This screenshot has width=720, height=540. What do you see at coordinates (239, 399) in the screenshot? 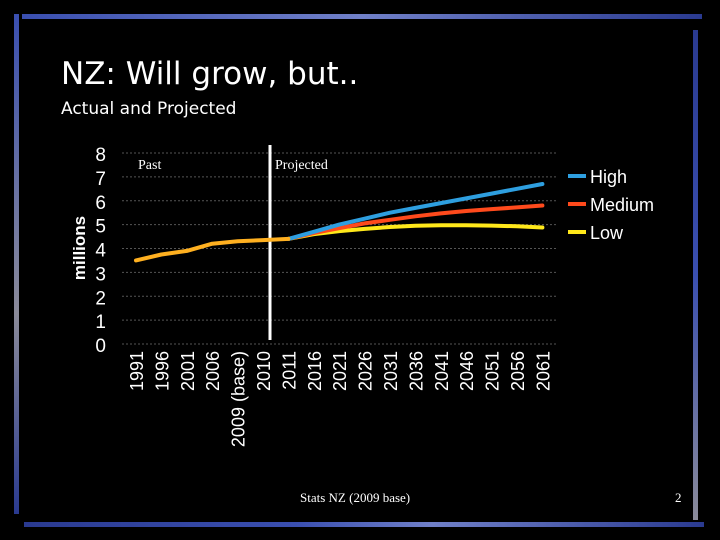
I see `x-tick-label: 2009 (base)` at bounding box center [239, 399].